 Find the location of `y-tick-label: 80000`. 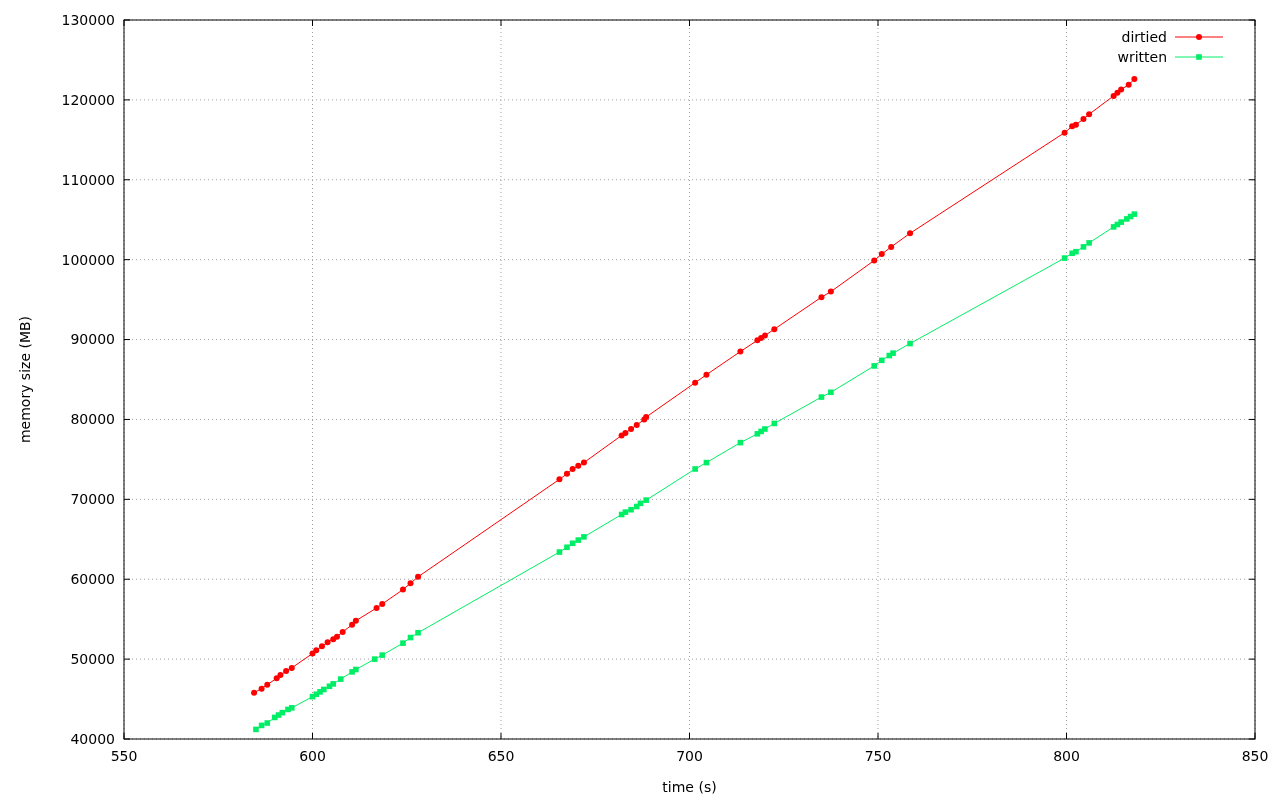

y-tick-label: 80000 is located at coordinates (92, 419).